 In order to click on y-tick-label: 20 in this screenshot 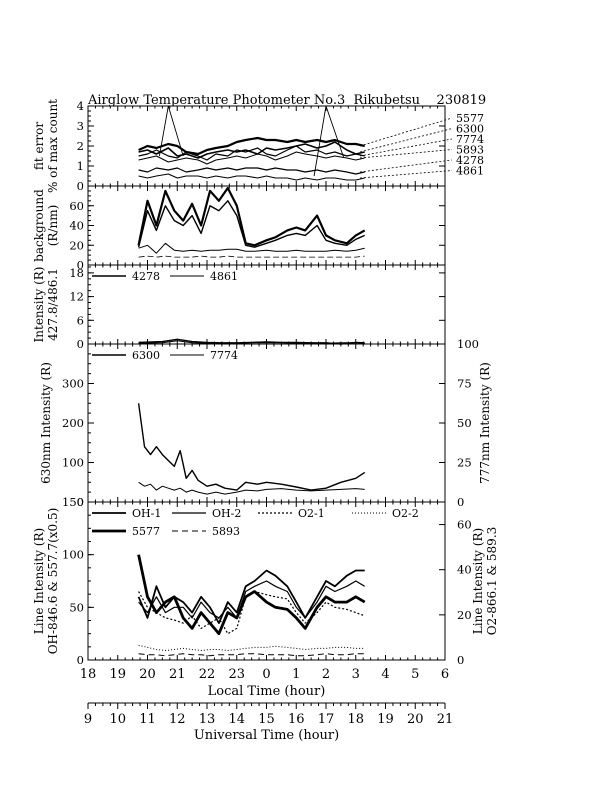, I will do `click(76, 245)`.